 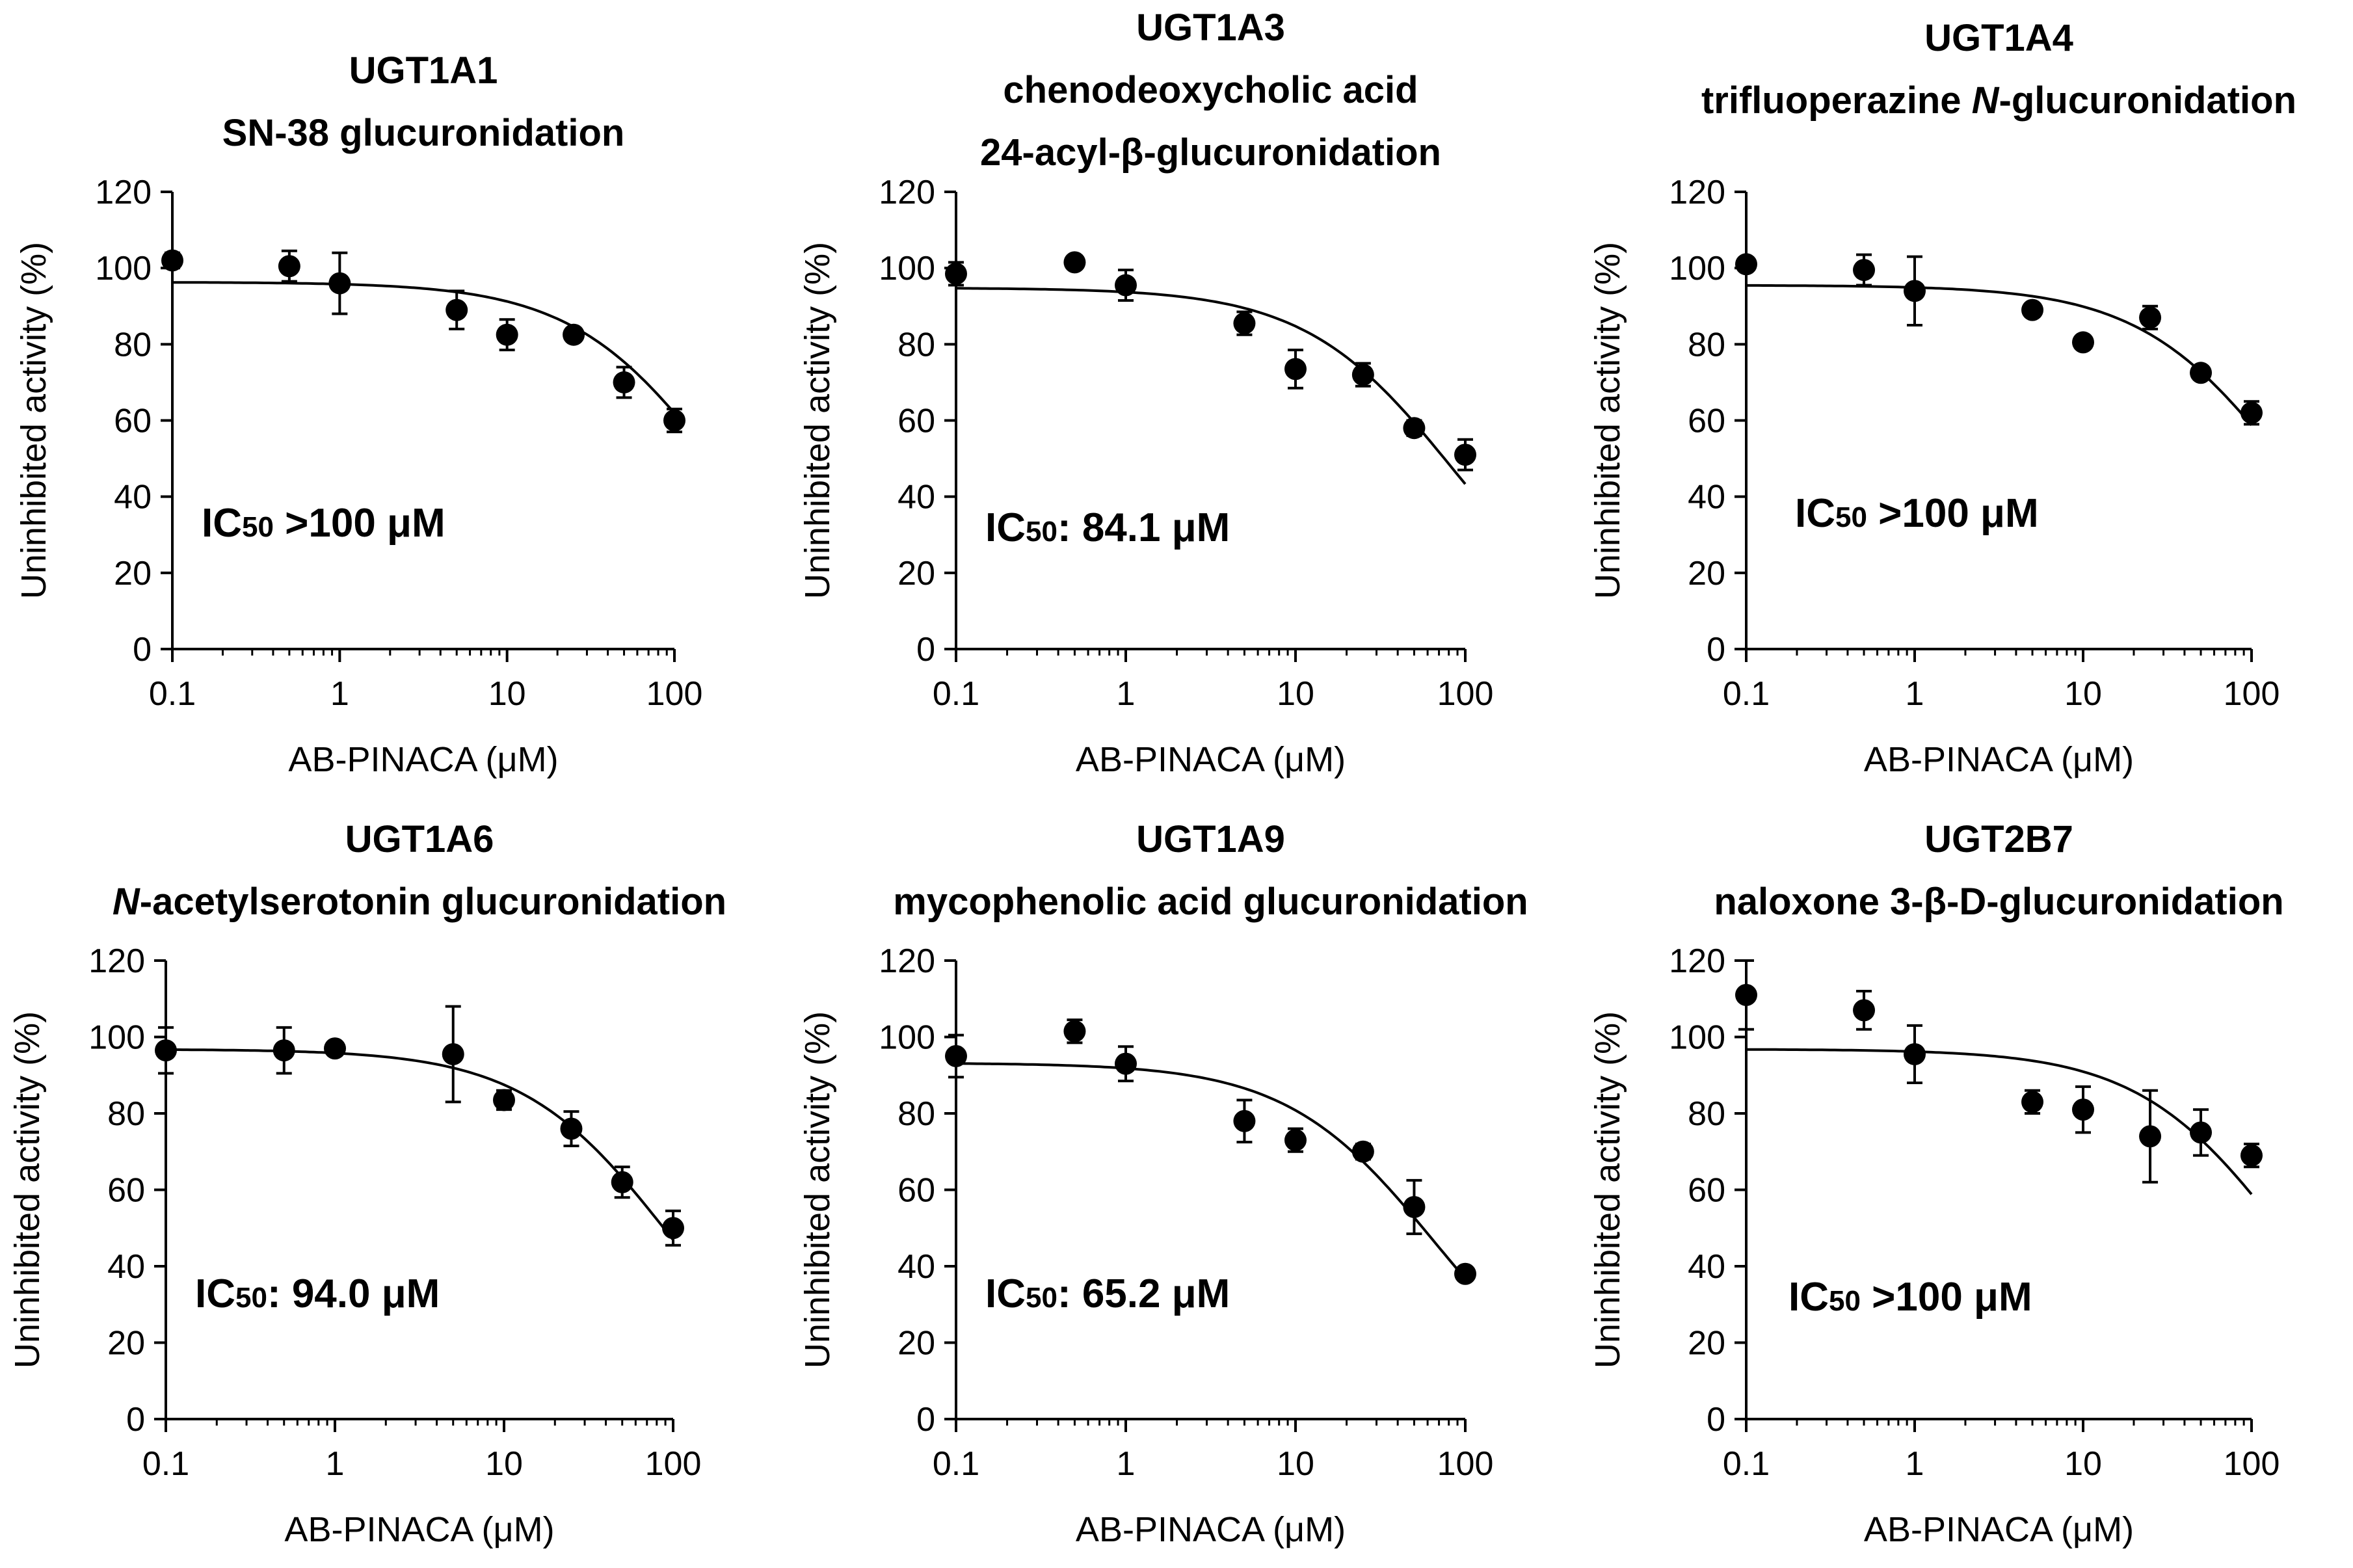 What do you see at coordinates (1107, 1294) in the screenshot?
I see `ic50-annotation: IC50: 65.2 μM` at bounding box center [1107, 1294].